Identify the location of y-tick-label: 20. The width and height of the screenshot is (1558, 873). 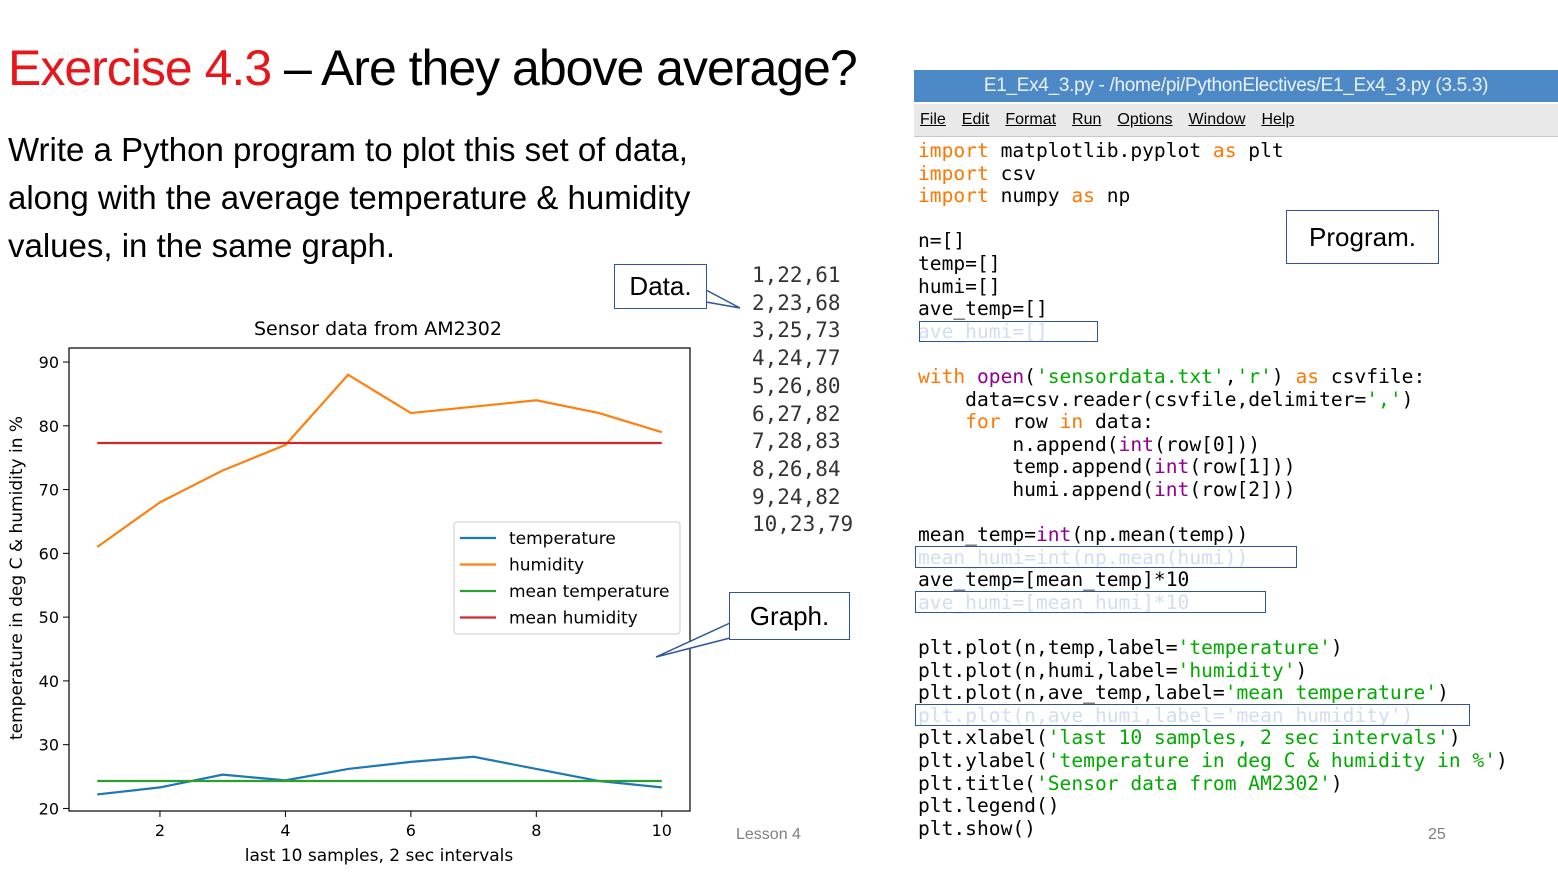
(49, 808).